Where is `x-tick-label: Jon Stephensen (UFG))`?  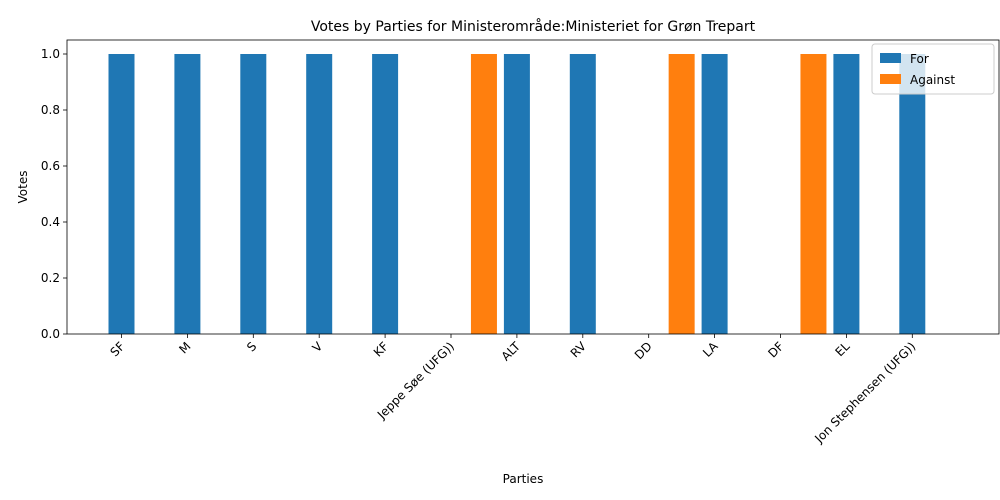
x-tick-label: Jon Stephensen (UFG)) is located at coordinates (864, 392).